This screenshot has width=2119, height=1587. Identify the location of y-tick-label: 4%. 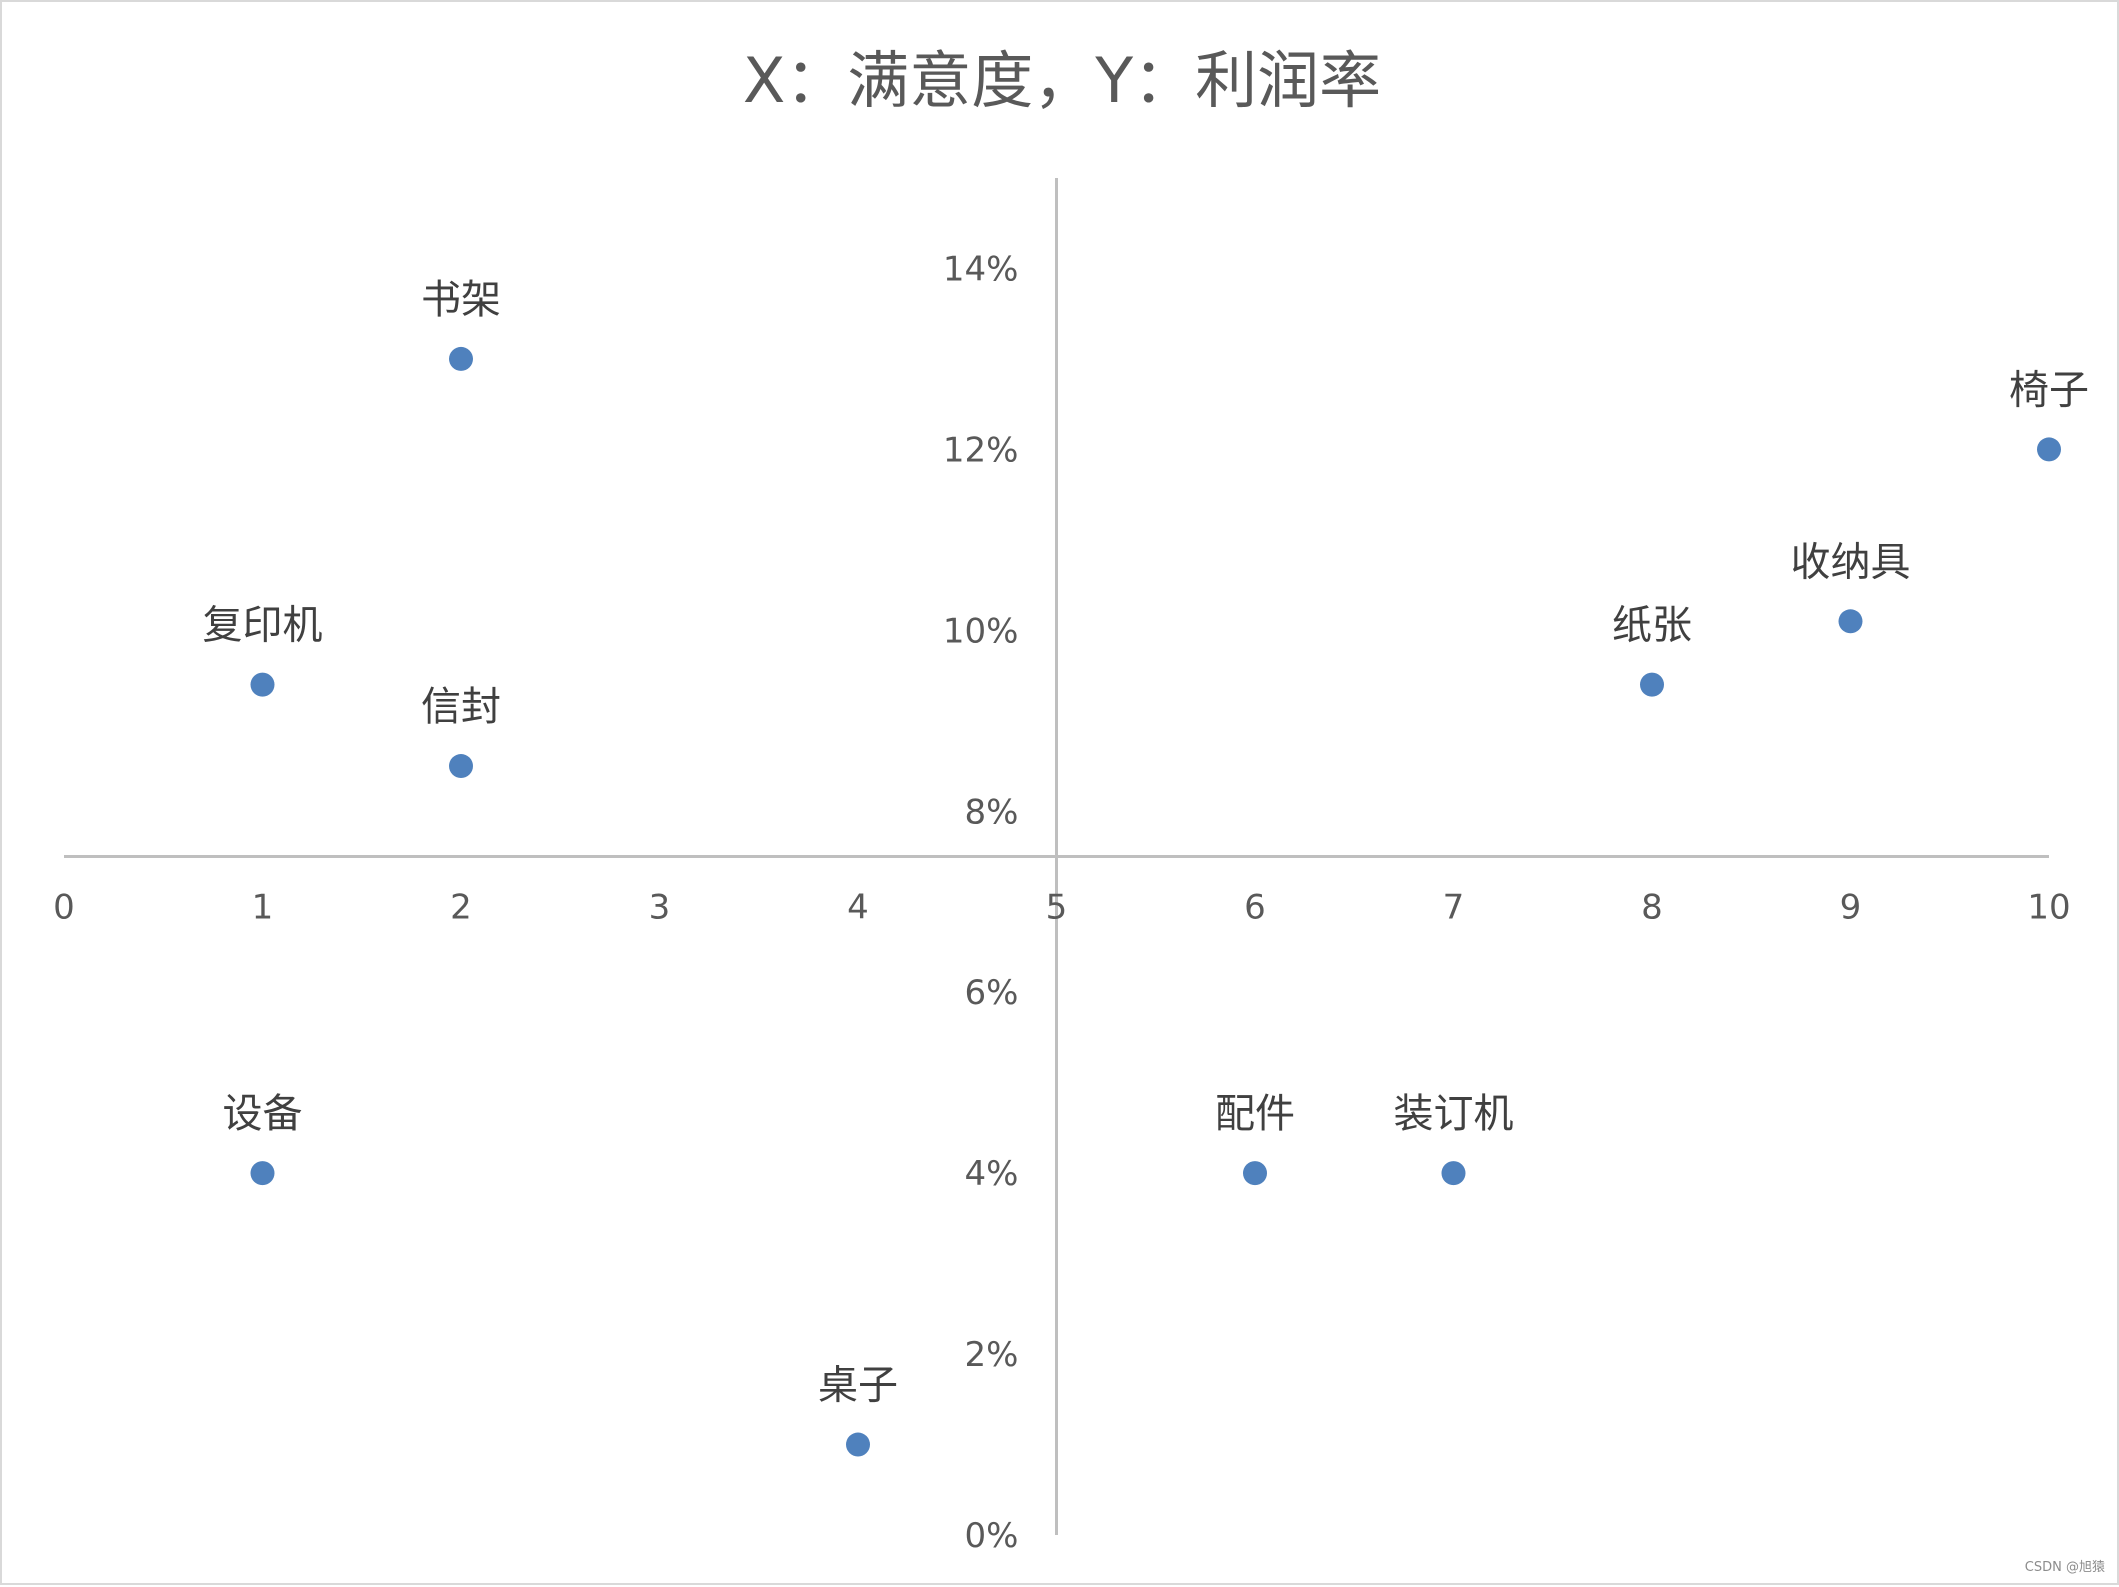
(992, 1174).